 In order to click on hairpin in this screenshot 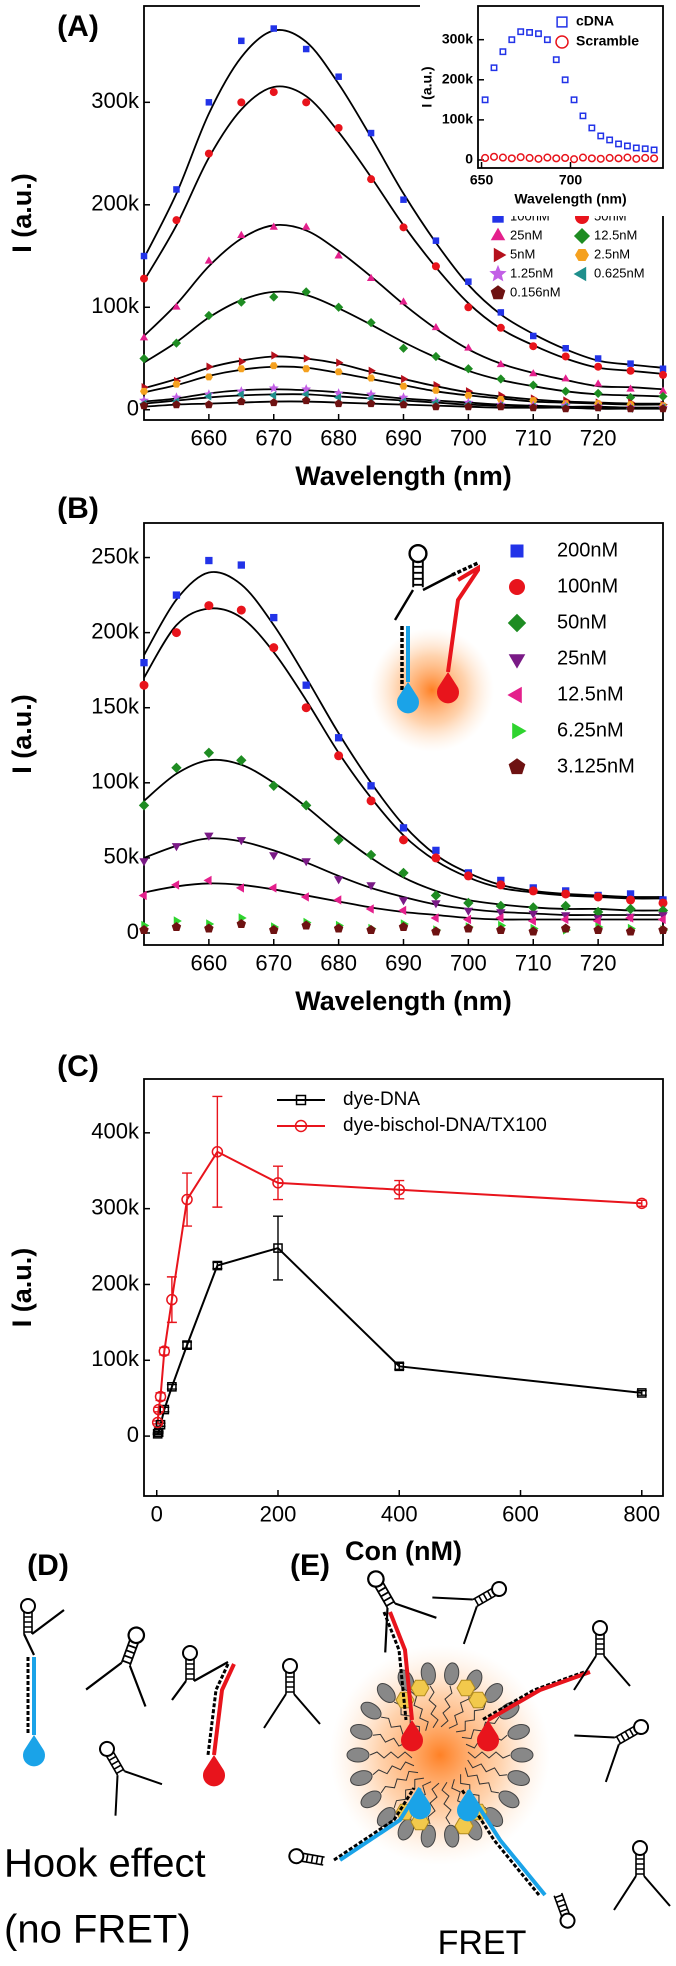, I will do `click(306, 1857)`.